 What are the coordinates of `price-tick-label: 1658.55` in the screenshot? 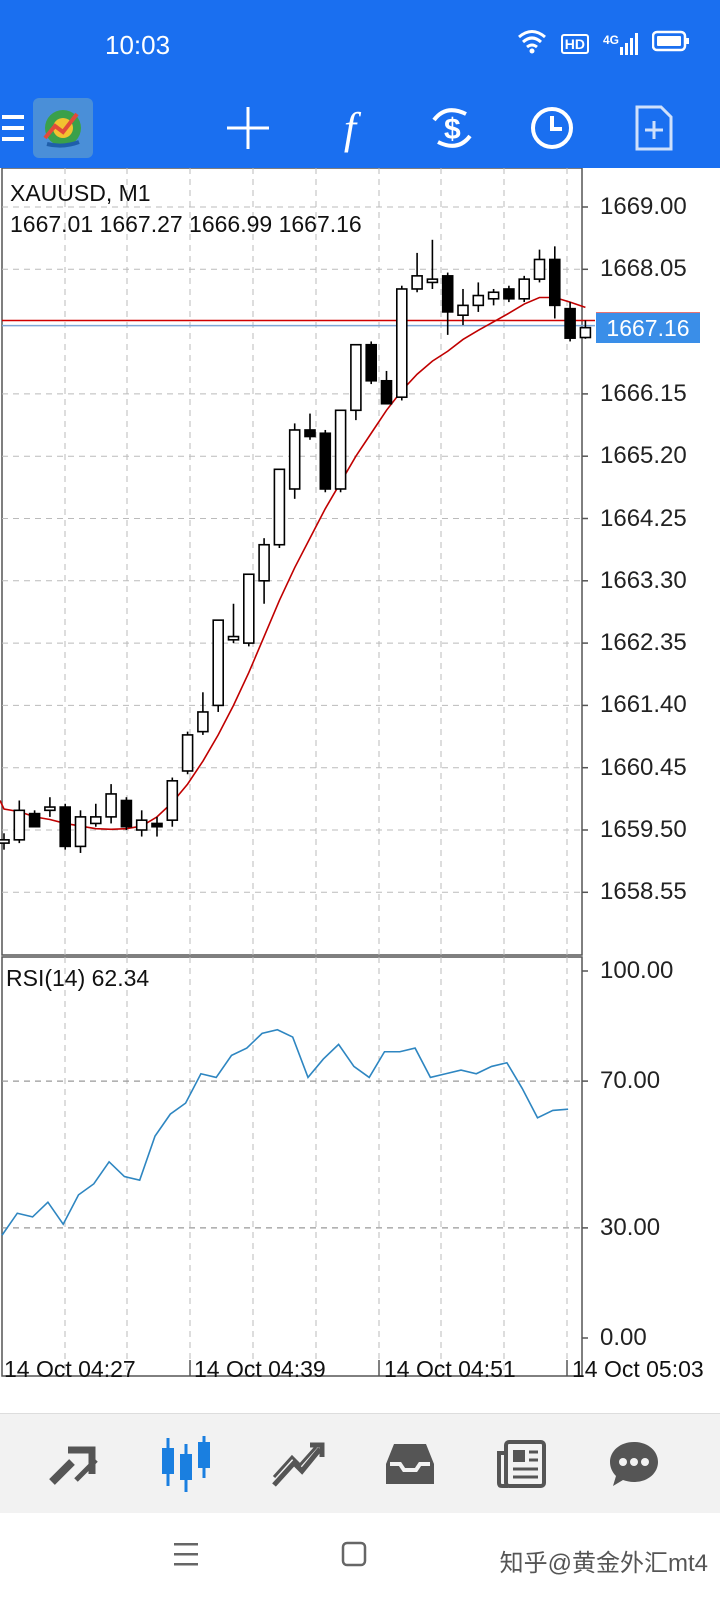 It's located at (643, 892).